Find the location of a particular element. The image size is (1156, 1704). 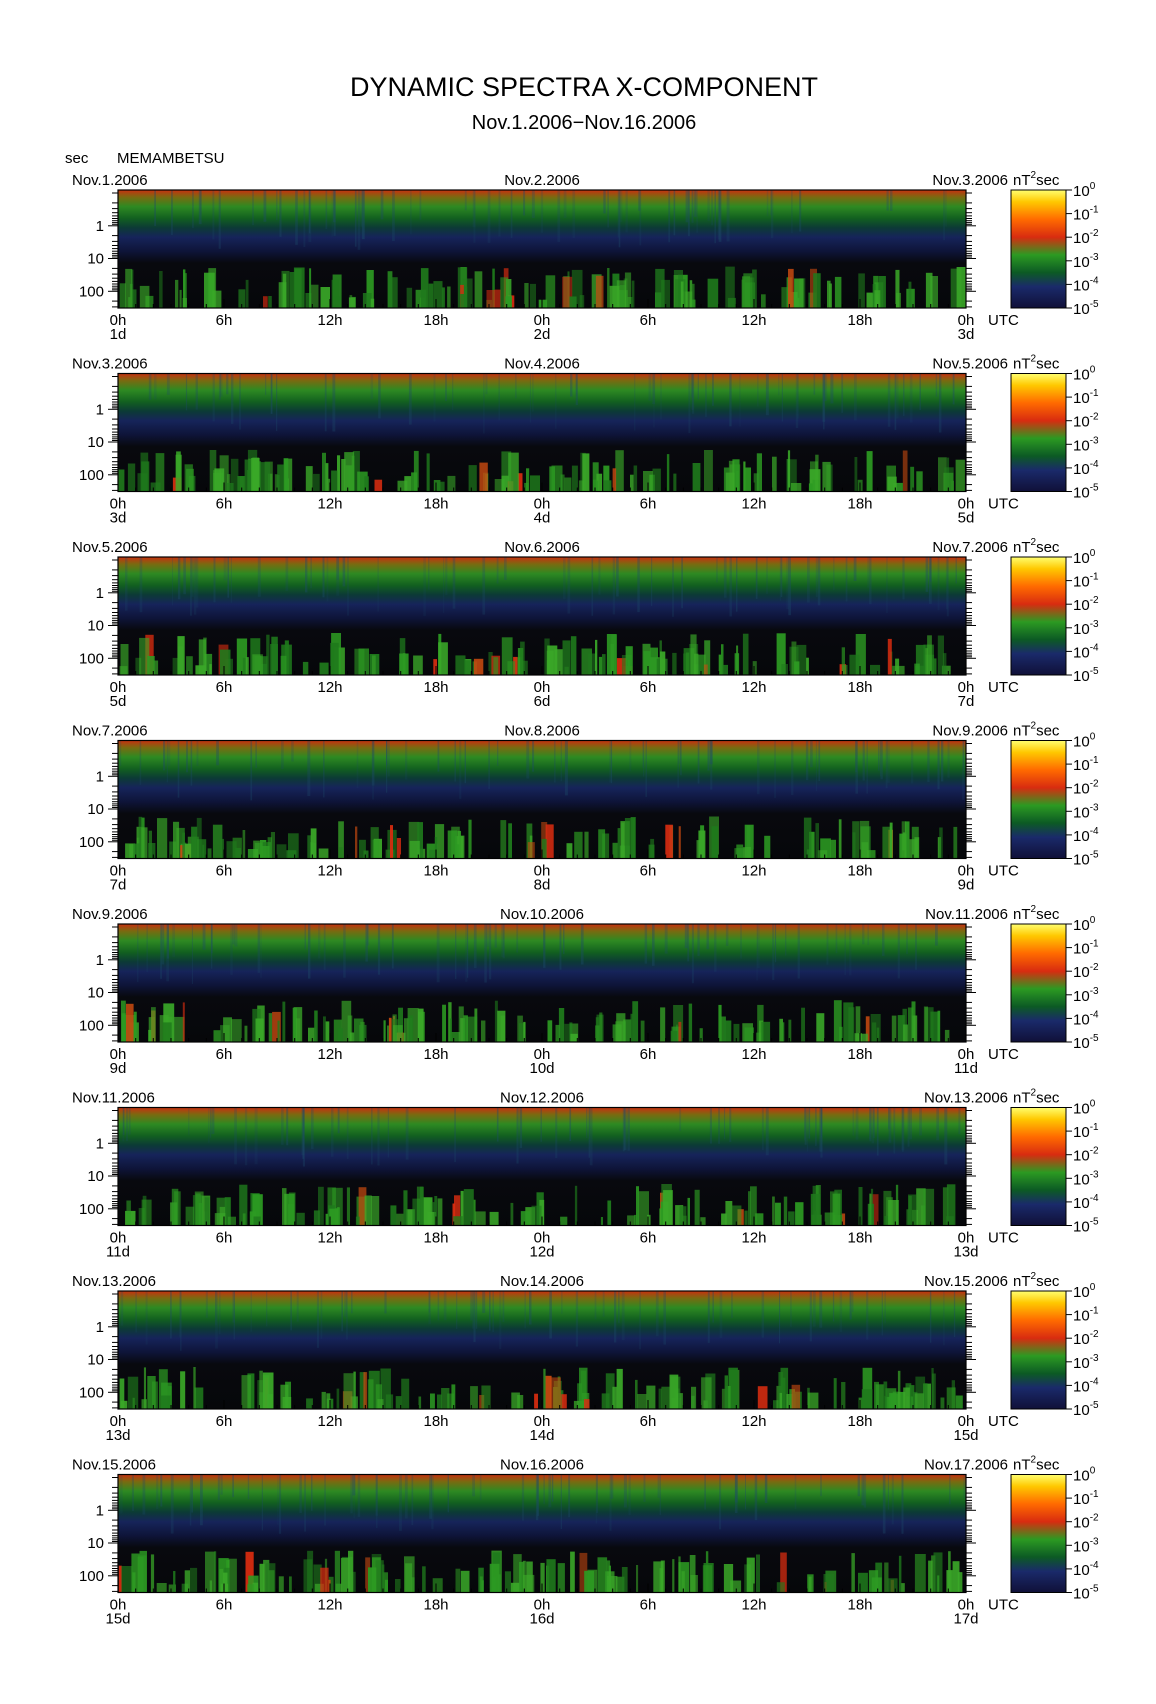

colorbar-tick-label: 10⁻² is located at coordinates (1086, 1522).